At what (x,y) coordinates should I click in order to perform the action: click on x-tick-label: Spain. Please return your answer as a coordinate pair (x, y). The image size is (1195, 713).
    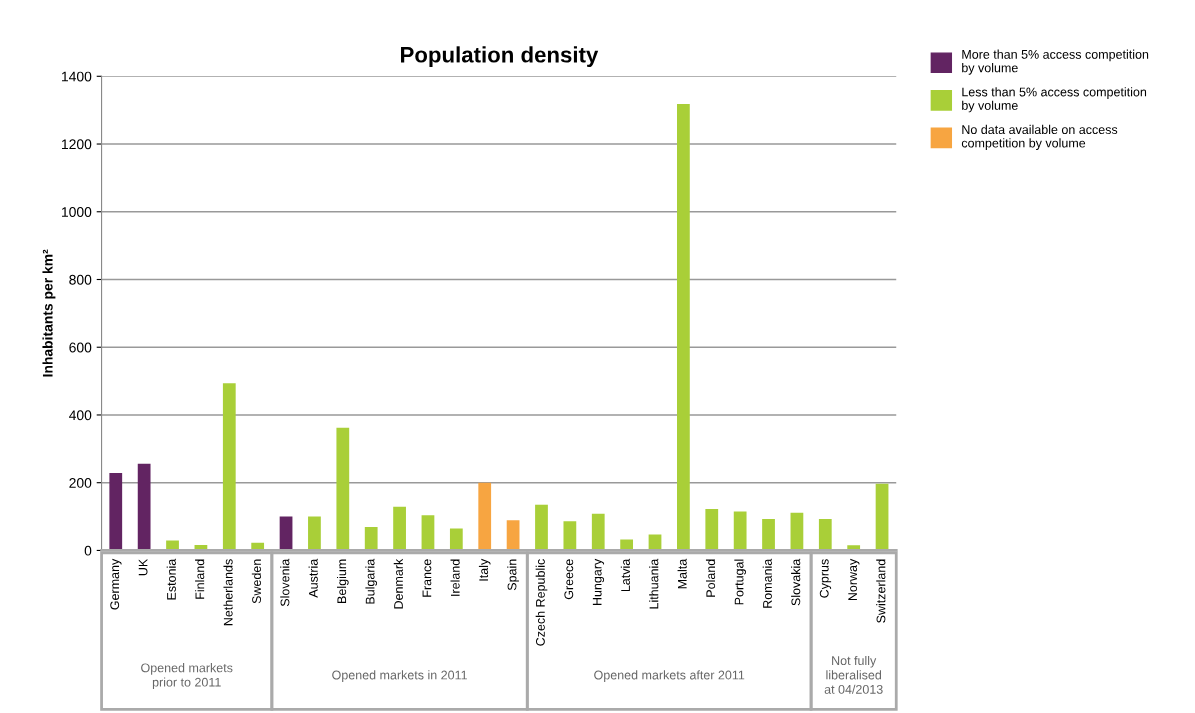
    Looking at the image, I should click on (513, 575).